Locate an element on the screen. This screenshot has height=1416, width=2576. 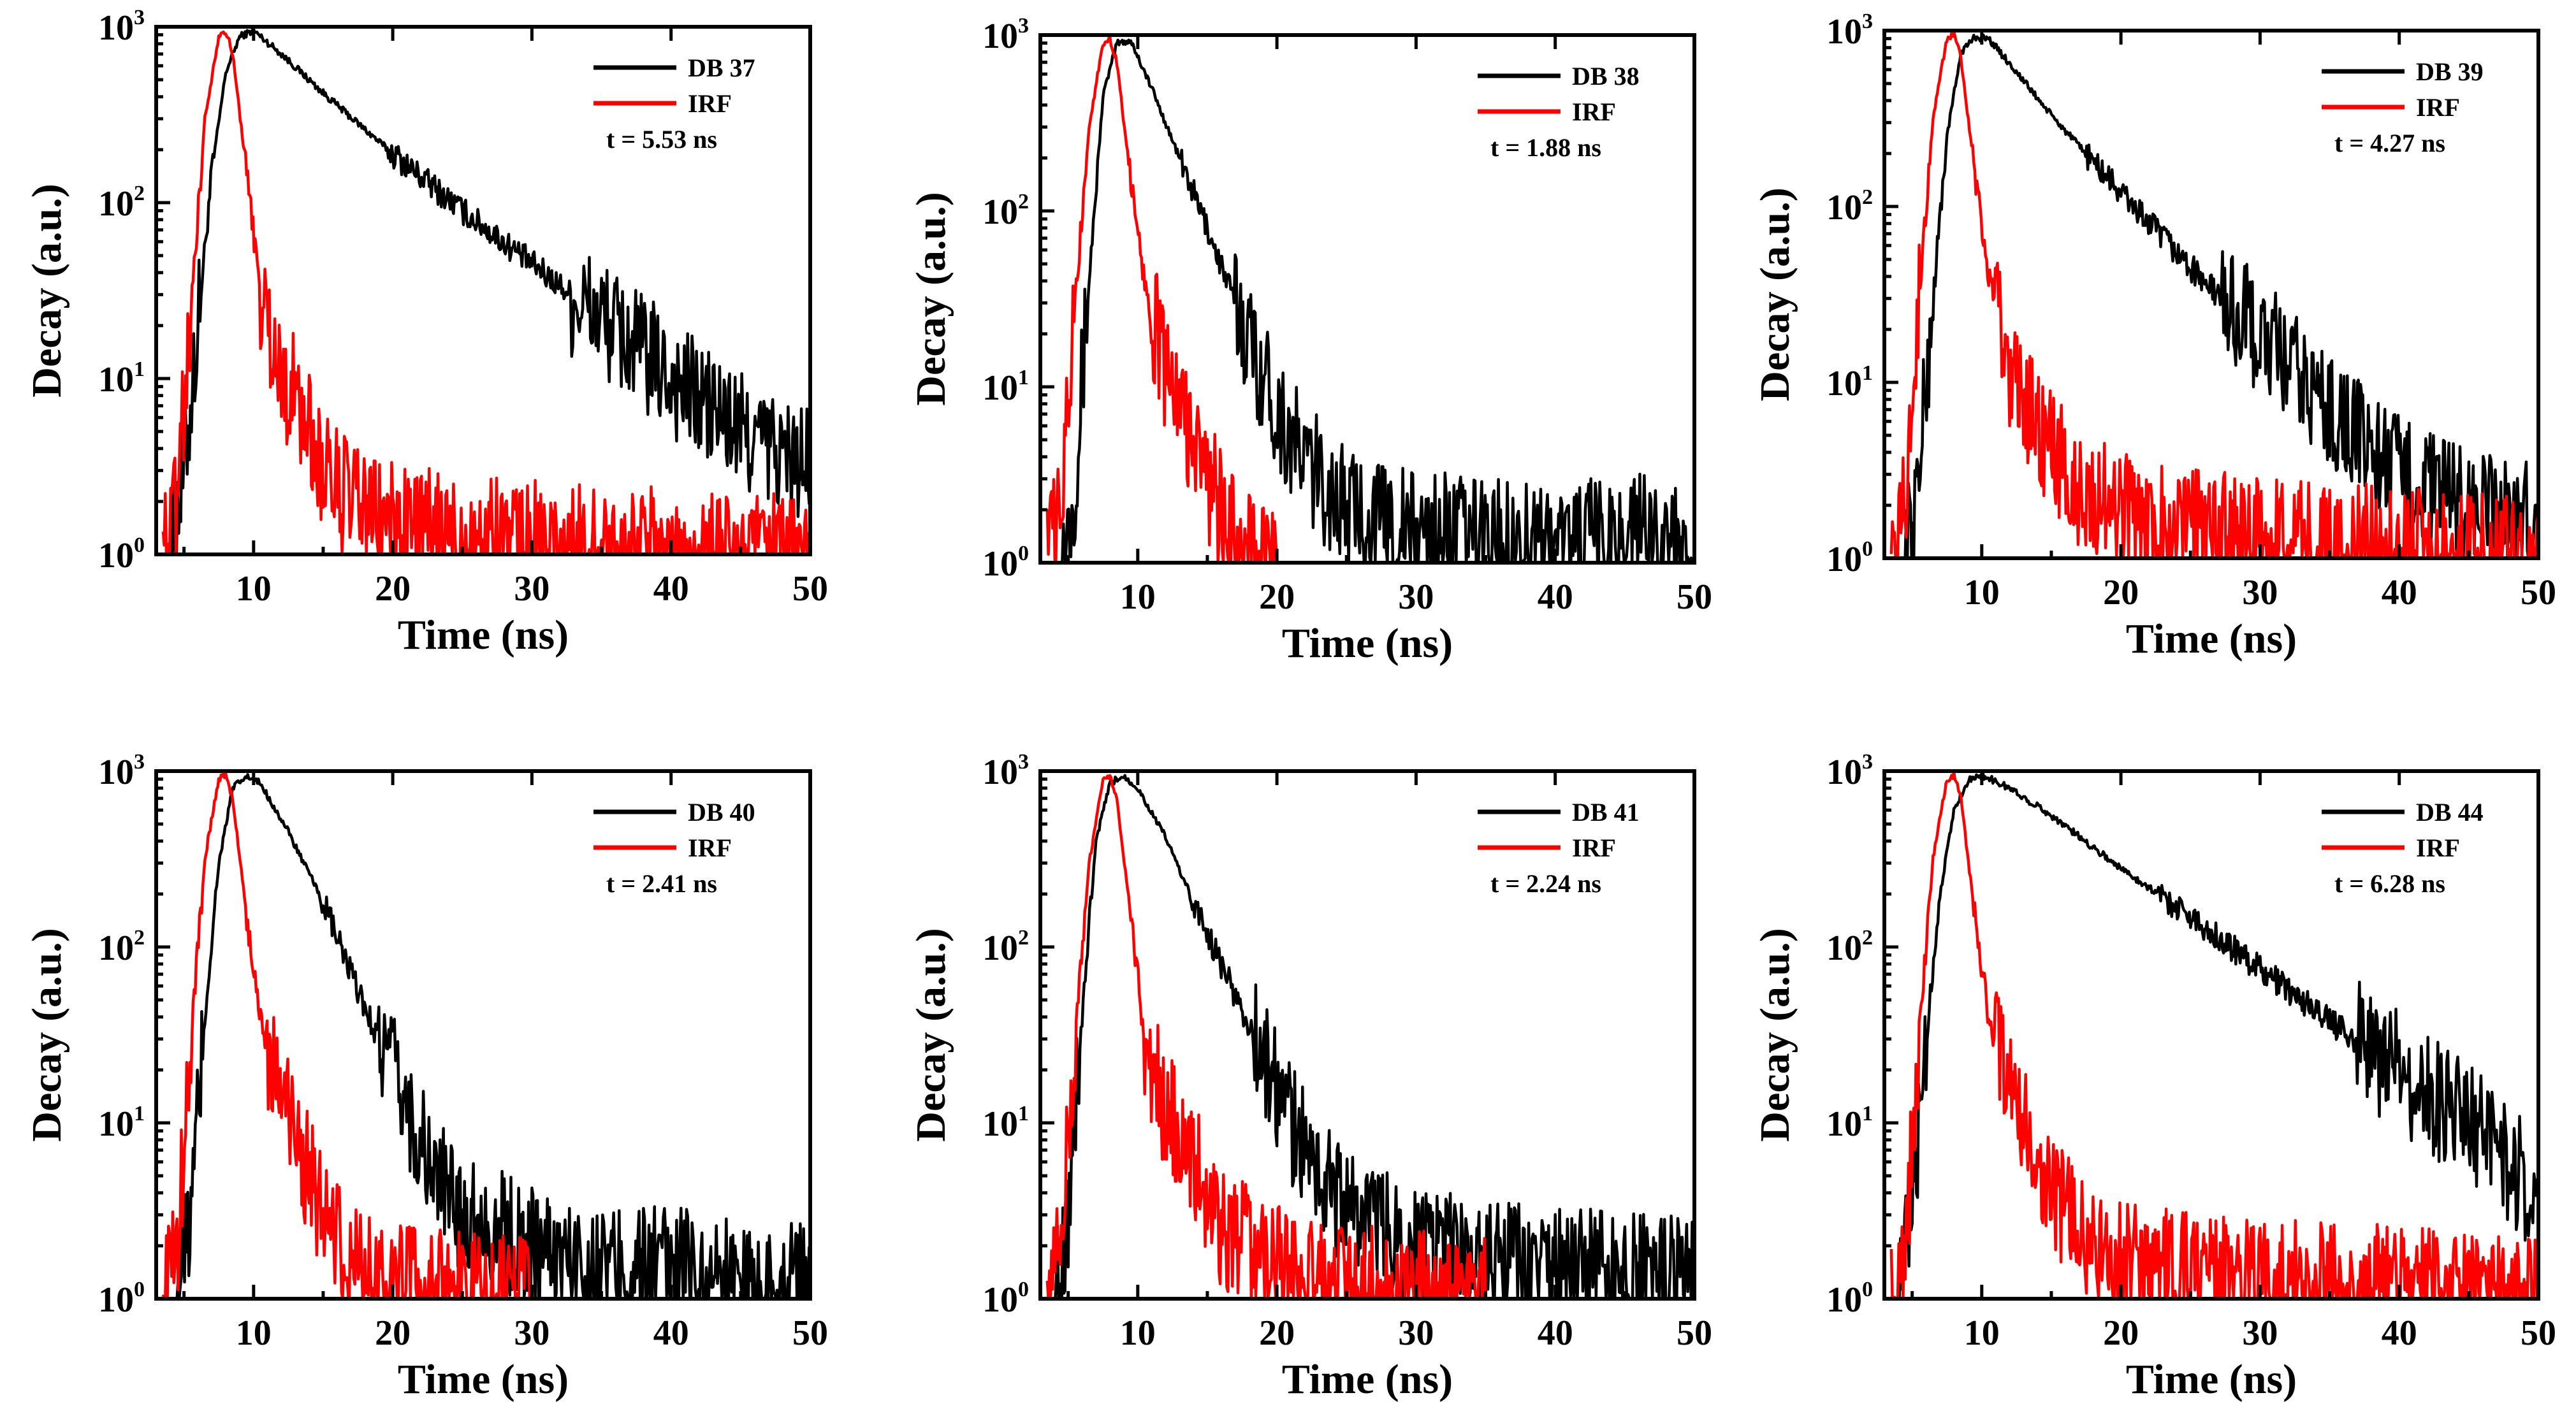
legend-label: DB 37 is located at coordinates (721, 68).